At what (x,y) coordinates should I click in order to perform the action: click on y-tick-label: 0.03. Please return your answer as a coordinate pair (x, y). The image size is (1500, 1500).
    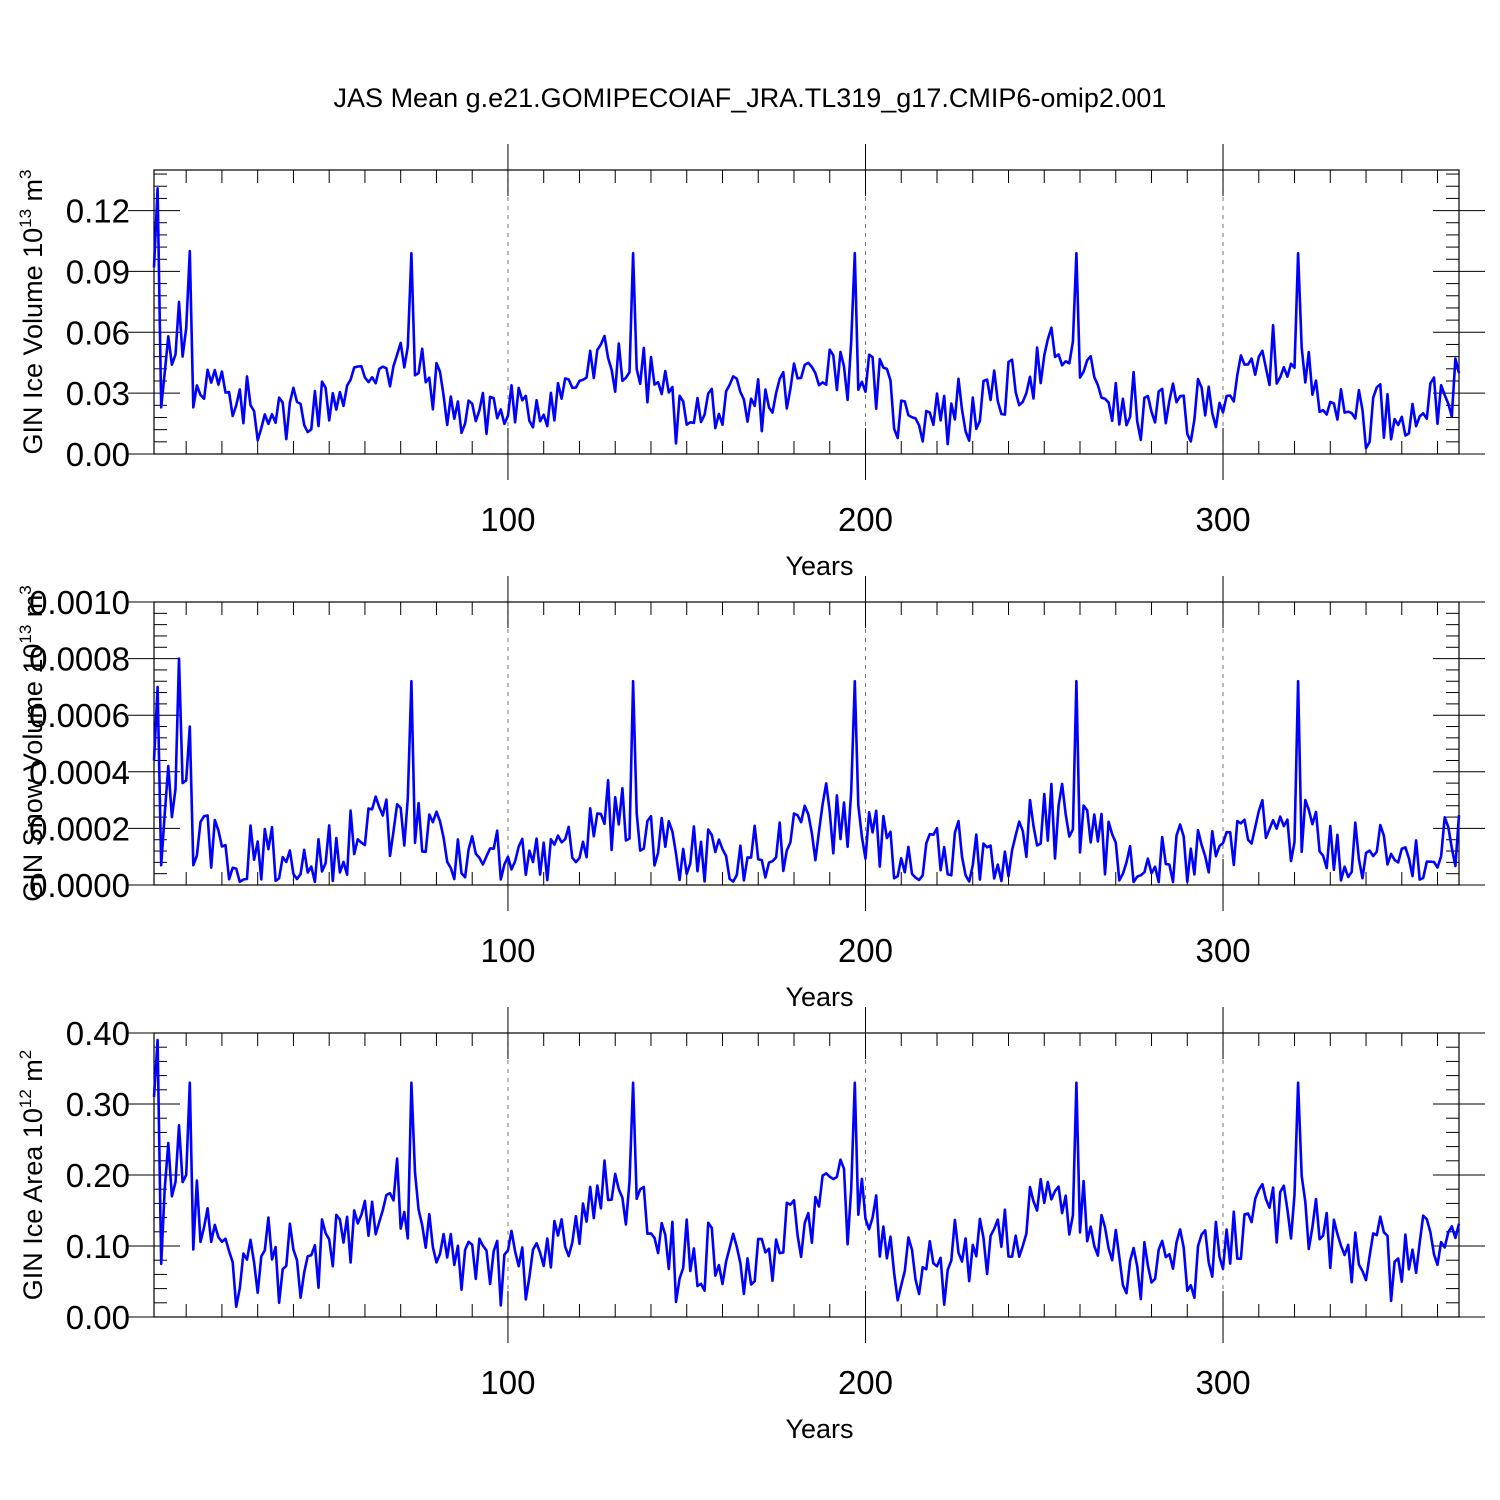
    Looking at the image, I should click on (98, 393).